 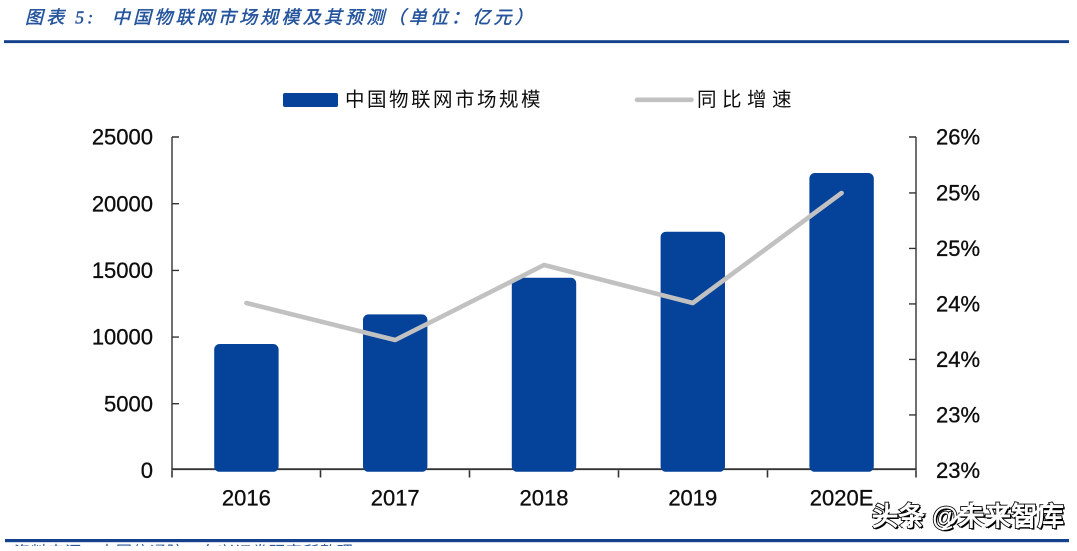 What do you see at coordinates (122, 203) in the screenshot?
I see `svg-text: 20000` at bounding box center [122, 203].